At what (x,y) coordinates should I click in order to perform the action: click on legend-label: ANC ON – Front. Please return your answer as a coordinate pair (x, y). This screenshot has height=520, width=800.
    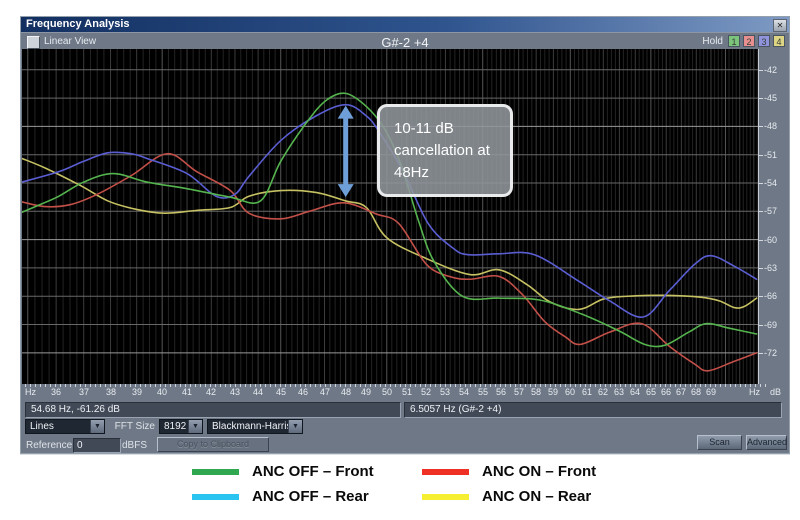
    Looking at the image, I should click on (539, 471).